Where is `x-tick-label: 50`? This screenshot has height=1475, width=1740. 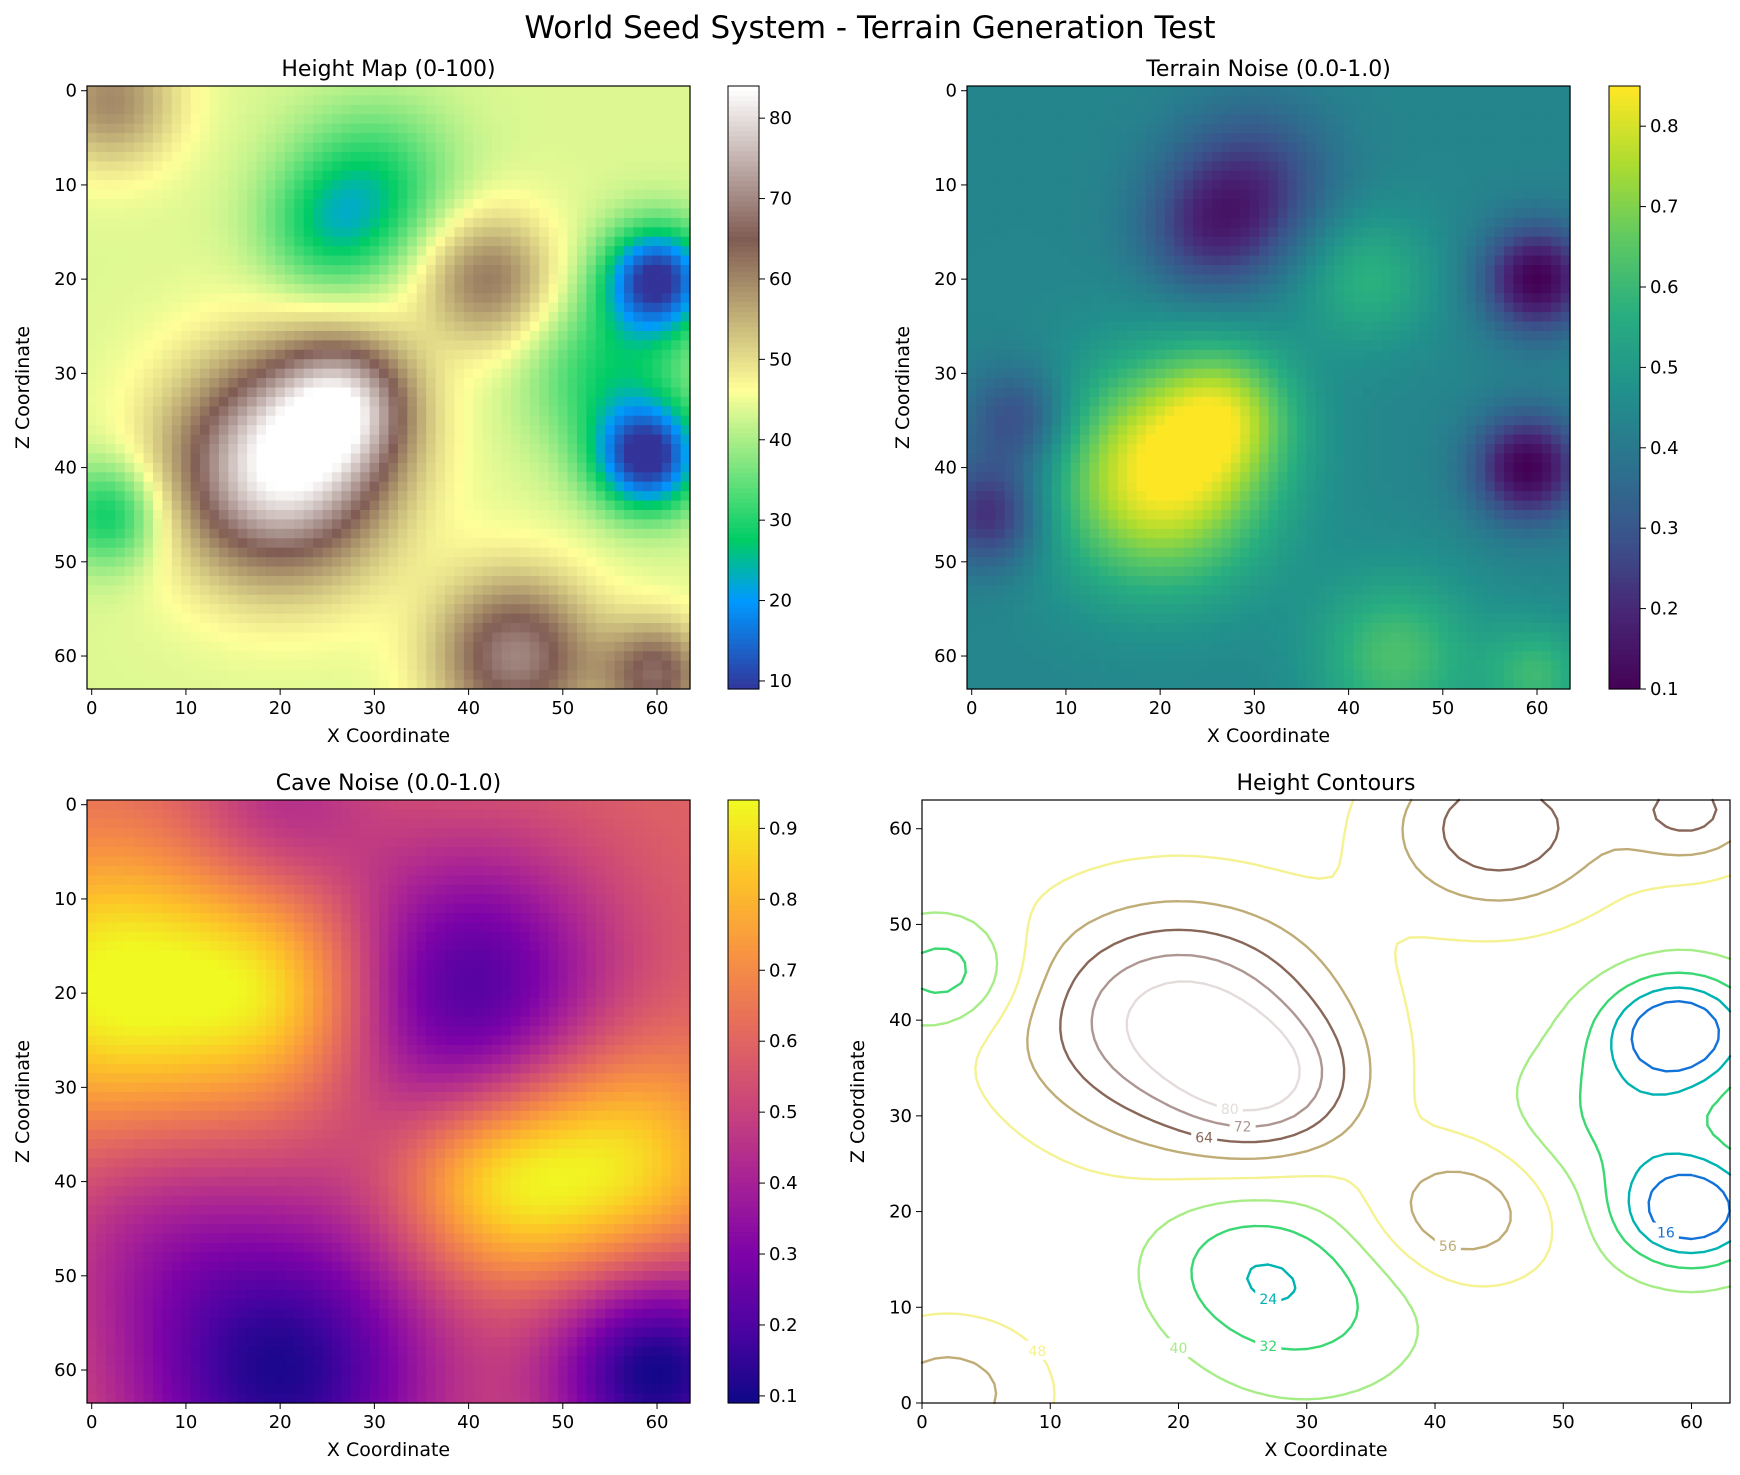
x-tick-label: 50 is located at coordinates (562, 708).